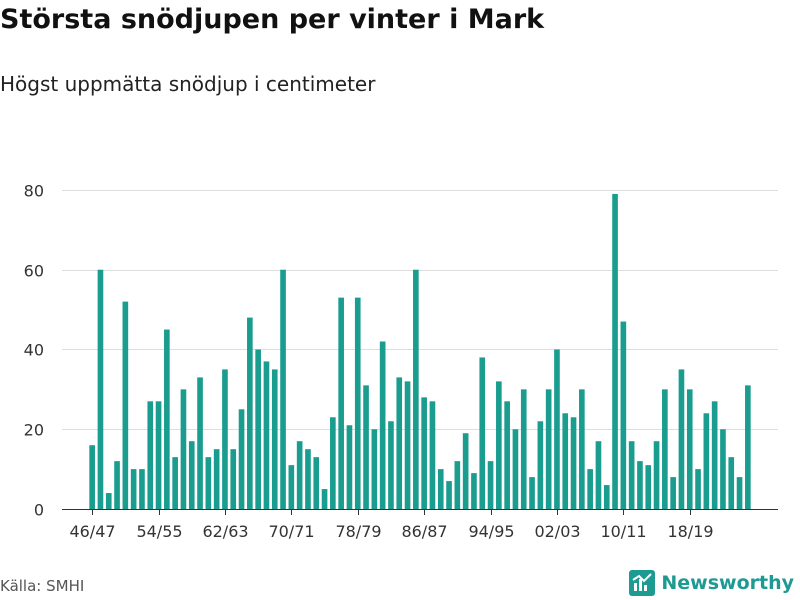 This screenshot has height=600, width=800. What do you see at coordinates (39, 510) in the screenshot?
I see `y-tick-label: 0` at bounding box center [39, 510].